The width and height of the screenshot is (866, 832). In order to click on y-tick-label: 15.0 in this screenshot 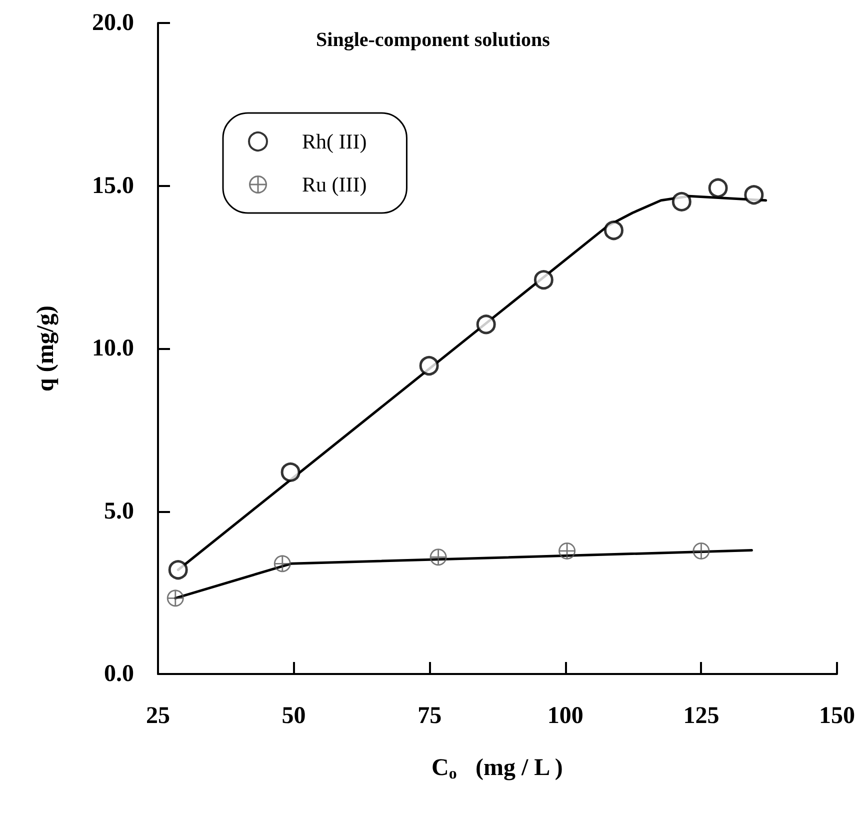, I will do `click(113, 185)`.